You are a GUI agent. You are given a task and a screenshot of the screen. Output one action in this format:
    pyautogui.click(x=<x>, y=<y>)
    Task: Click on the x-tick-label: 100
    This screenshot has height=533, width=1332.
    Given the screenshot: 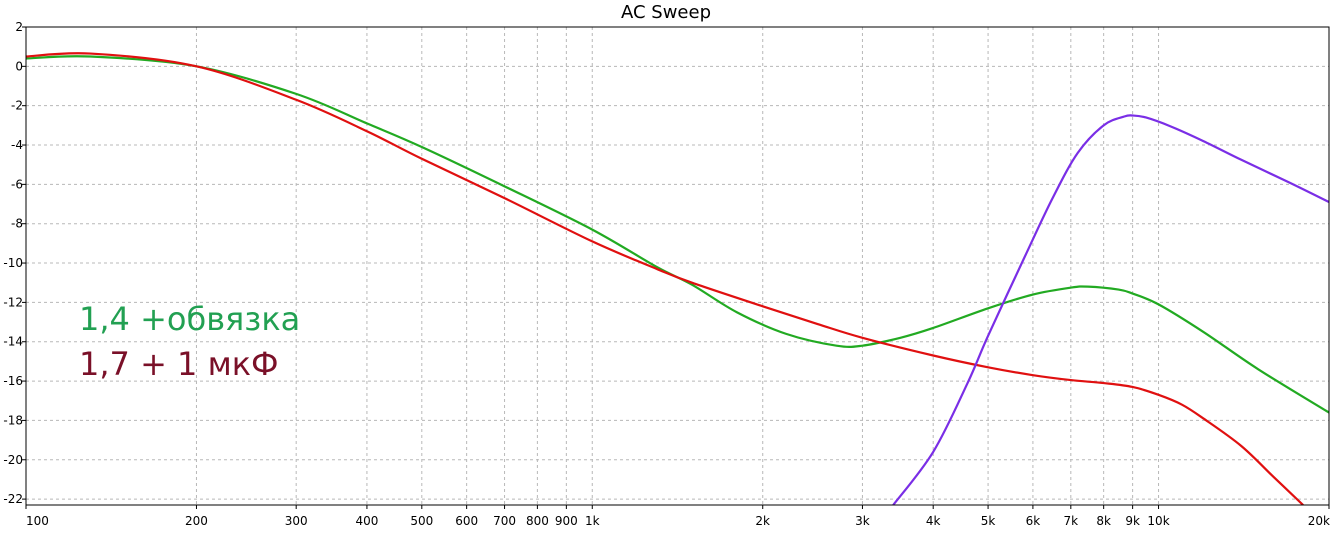 What is the action you would take?
    pyautogui.click(x=37, y=521)
    